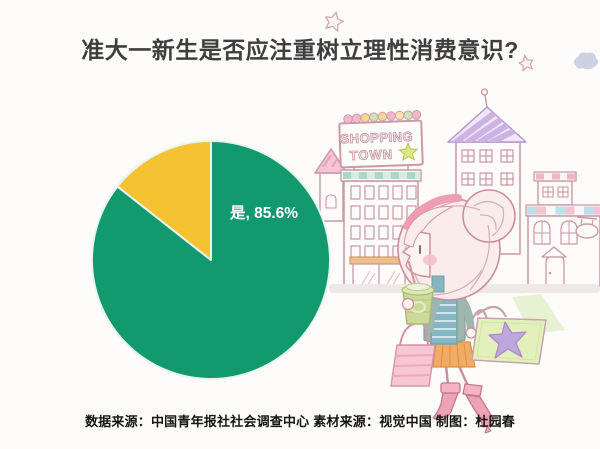 The height and width of the screenshot is (449, 600). What do you see at coordinates (300, 421) in the screenshot?
I see `credits-text: 数据来源：中国青年报社社会调查中心 素材来源：视觉中国 制图：杜园春` at bounding box center [300, 421].